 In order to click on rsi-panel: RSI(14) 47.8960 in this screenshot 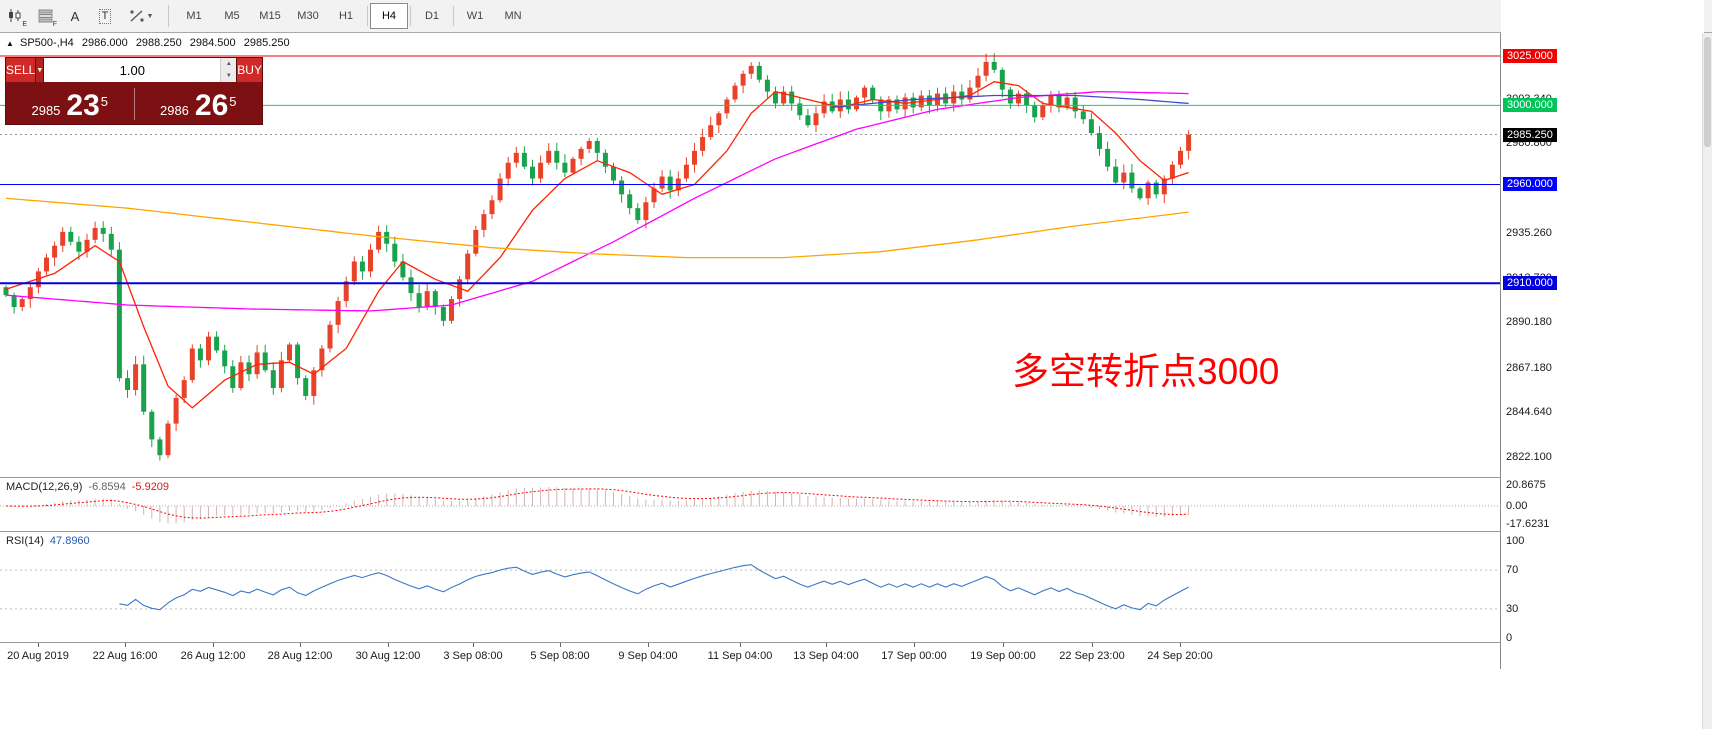, I will do `click(750, 587)`.